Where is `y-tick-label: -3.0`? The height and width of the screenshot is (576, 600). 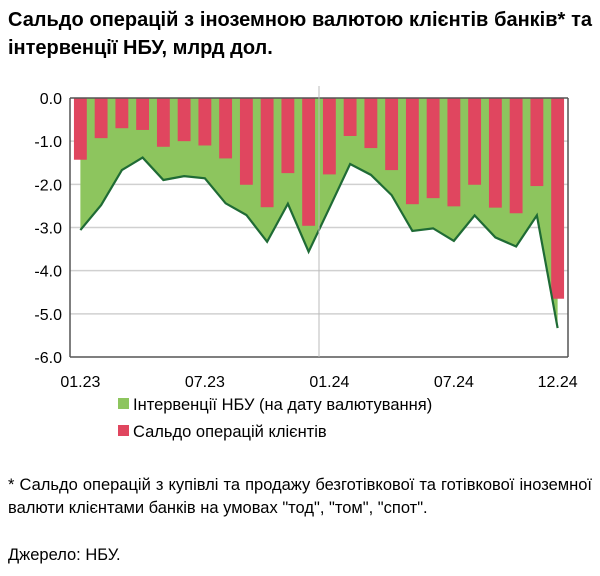 y-tick-label: -3.0 is located at coordinates (48, 229).